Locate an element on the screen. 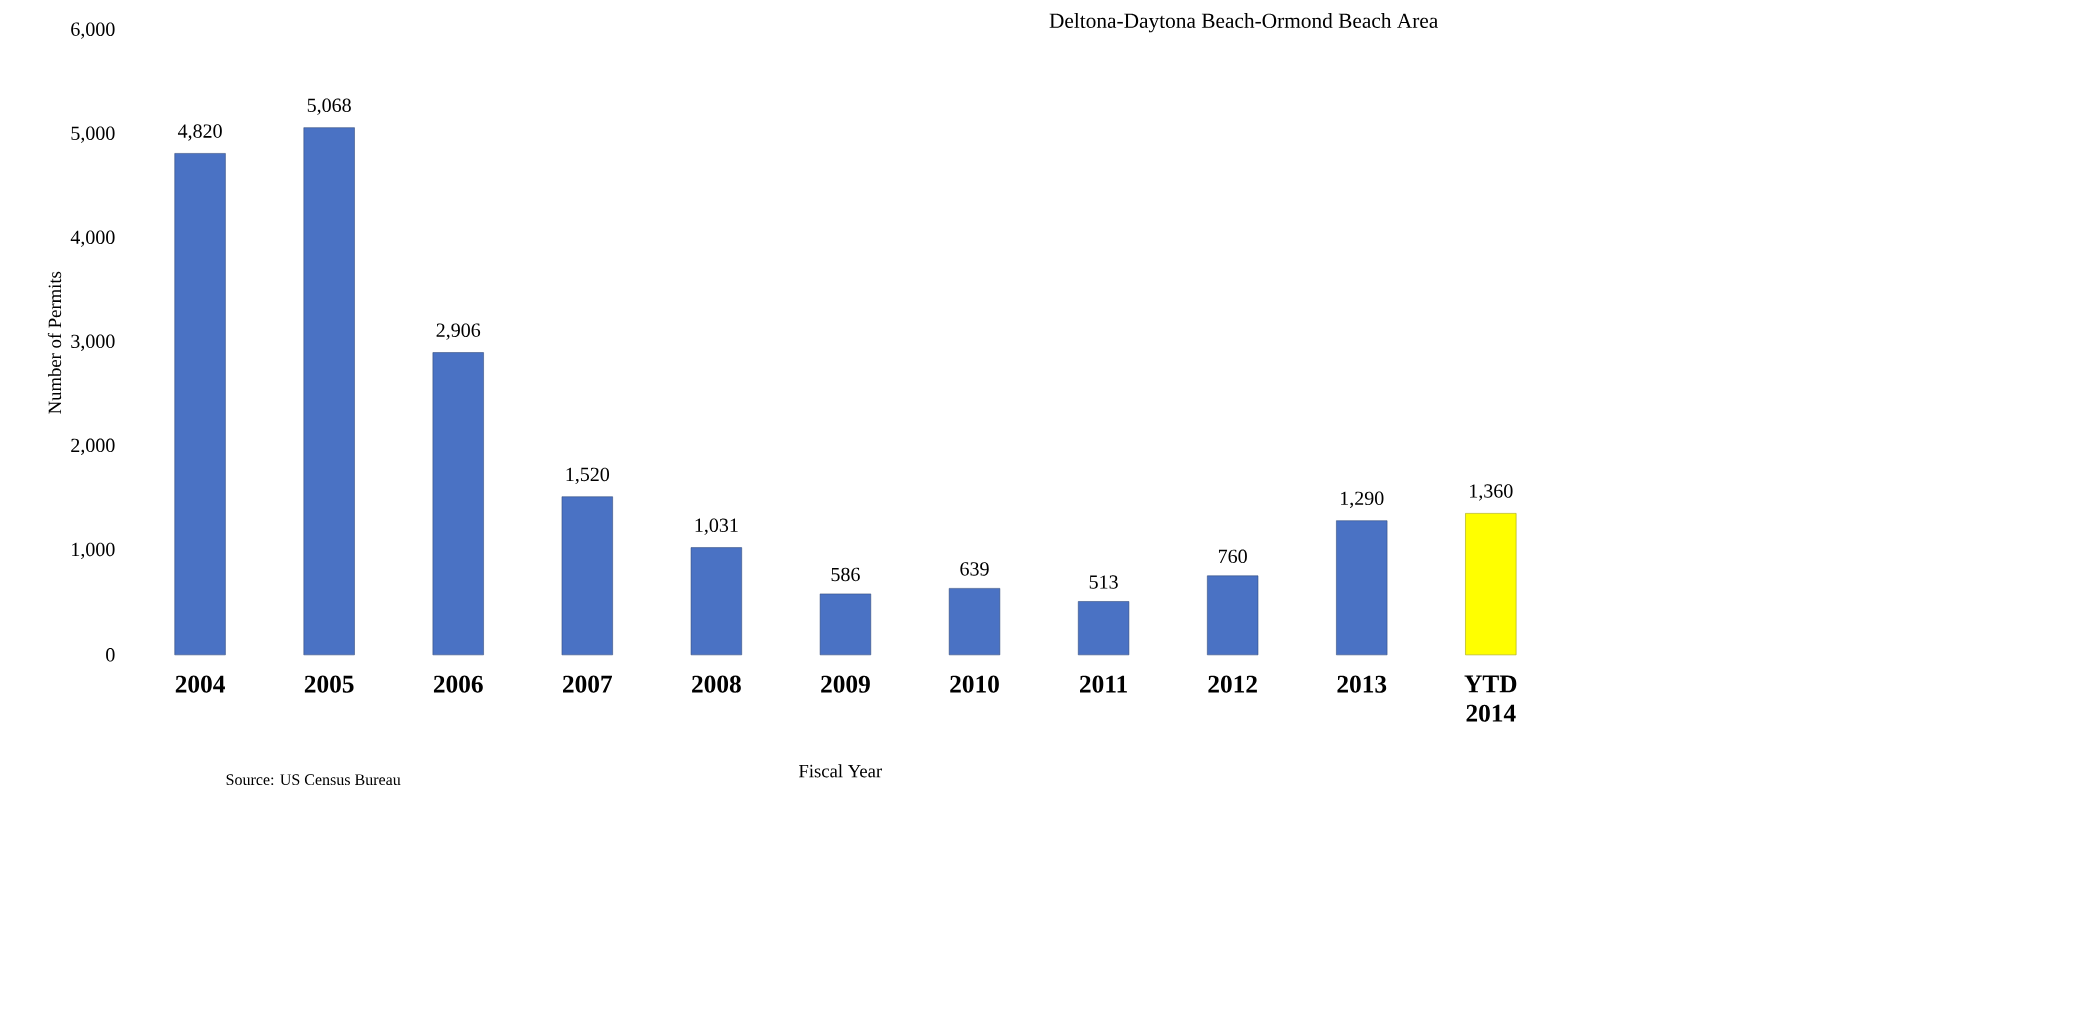 The height and width of the screenshot is (1024, 2082). data-label: 639 is located at coordinates (974, 569).